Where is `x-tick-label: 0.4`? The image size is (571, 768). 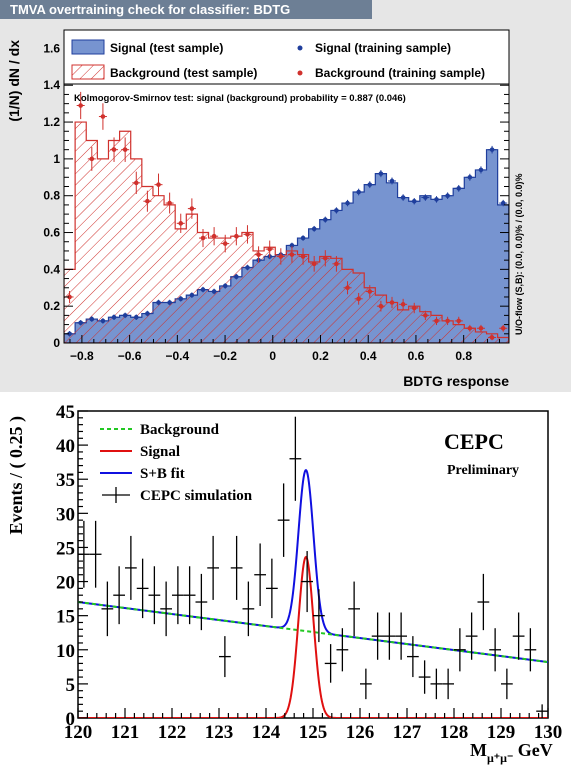 x-tick-label: 0.4 is located at coordinates (368, 356).